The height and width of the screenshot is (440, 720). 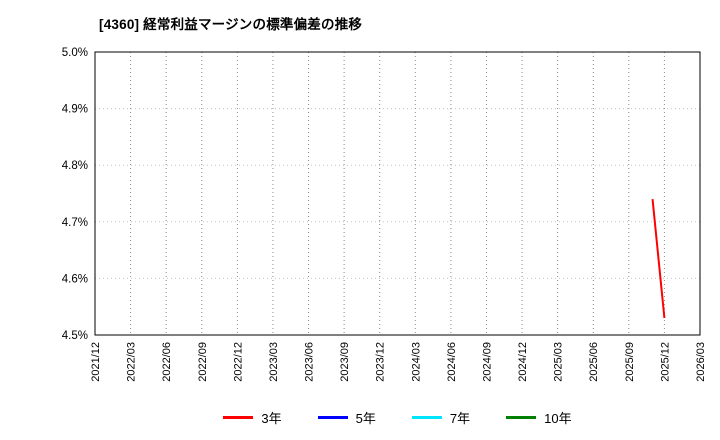 I want to click on x-tick-label: 2026/03, so click(x=701, y=362).